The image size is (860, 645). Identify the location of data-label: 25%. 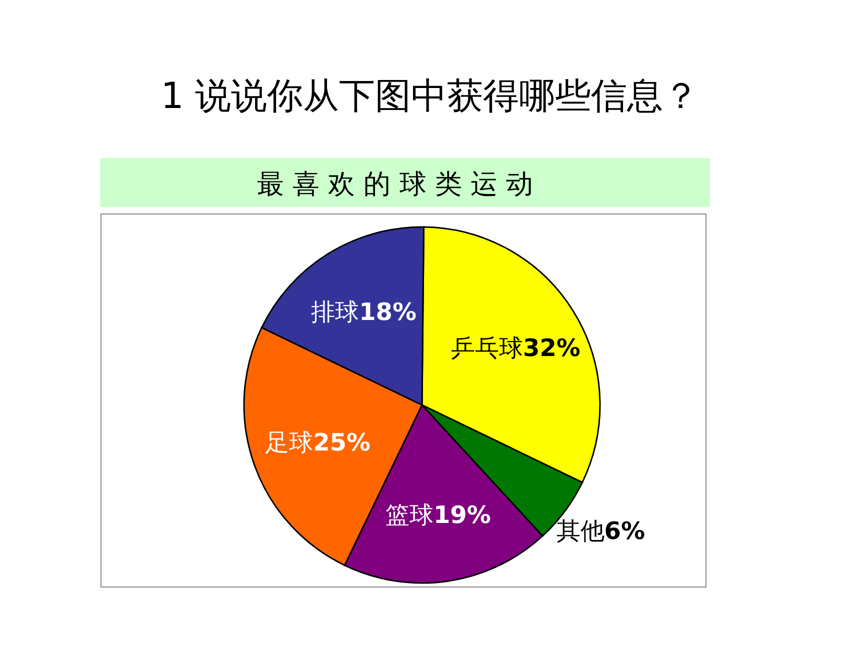
(342, 442).